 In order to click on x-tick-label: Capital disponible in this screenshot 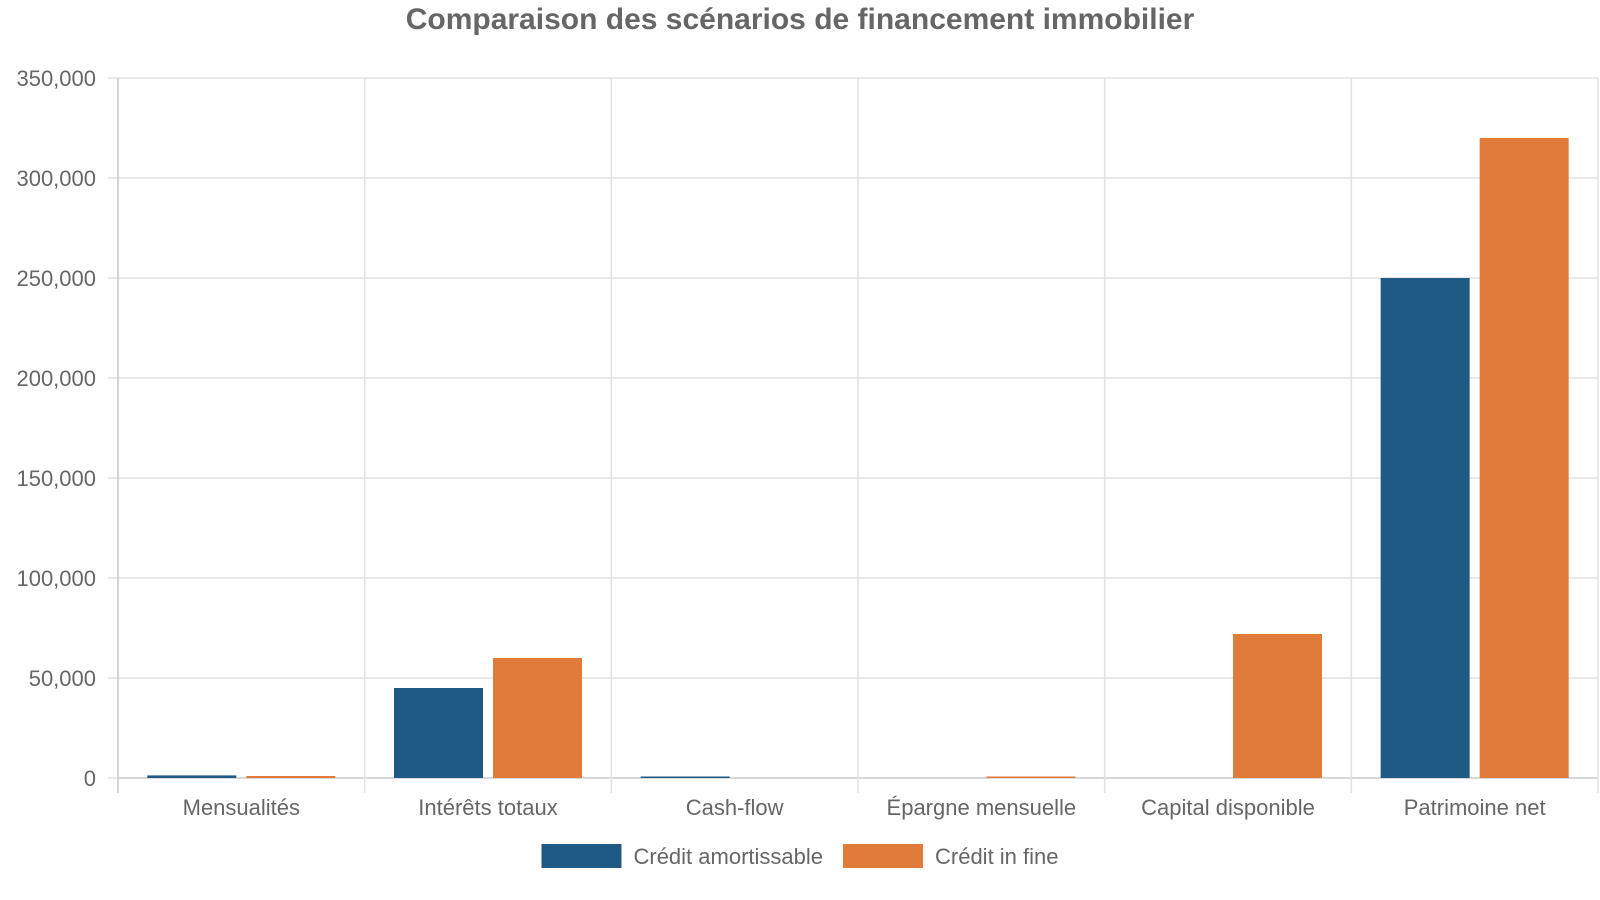, I will do `click(1228, 807)`.